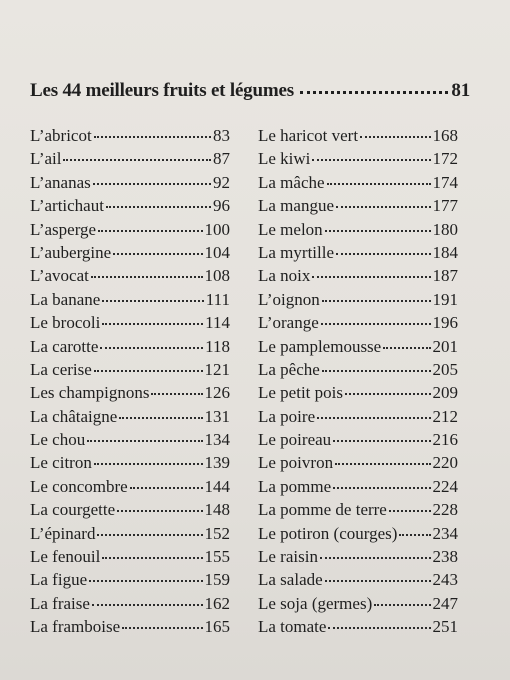 This screenshot has height=680, width=510. Describe the element at coordinates (358, 207) in the screenshot. I see `toc-entry: La mangue 177` at that location.